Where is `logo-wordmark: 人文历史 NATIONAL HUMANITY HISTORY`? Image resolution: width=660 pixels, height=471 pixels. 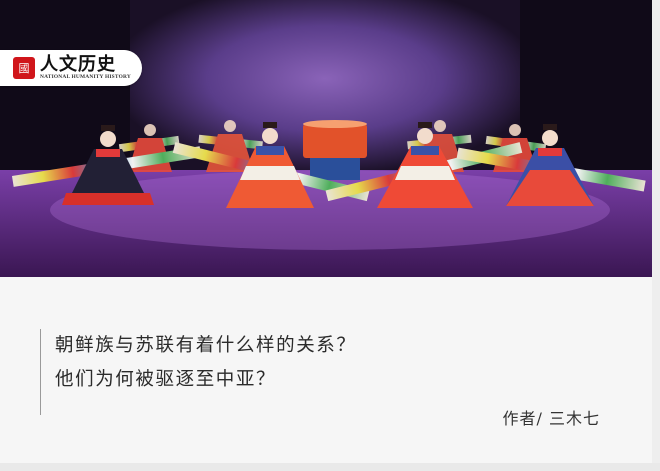
logo-wordmark: 人文历史 NATIONAL HUMANITY HISTORY is located at coordinates (85, 68).